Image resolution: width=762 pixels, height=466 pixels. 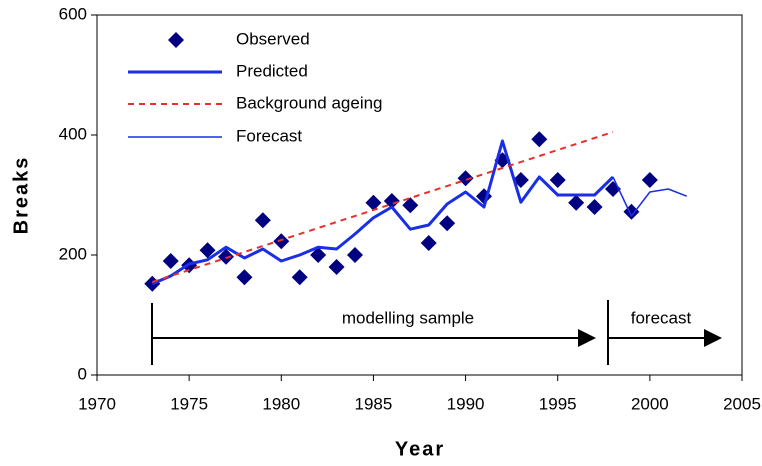 I want to click on x-tick-label: 1990, so click(x=466, y=403).